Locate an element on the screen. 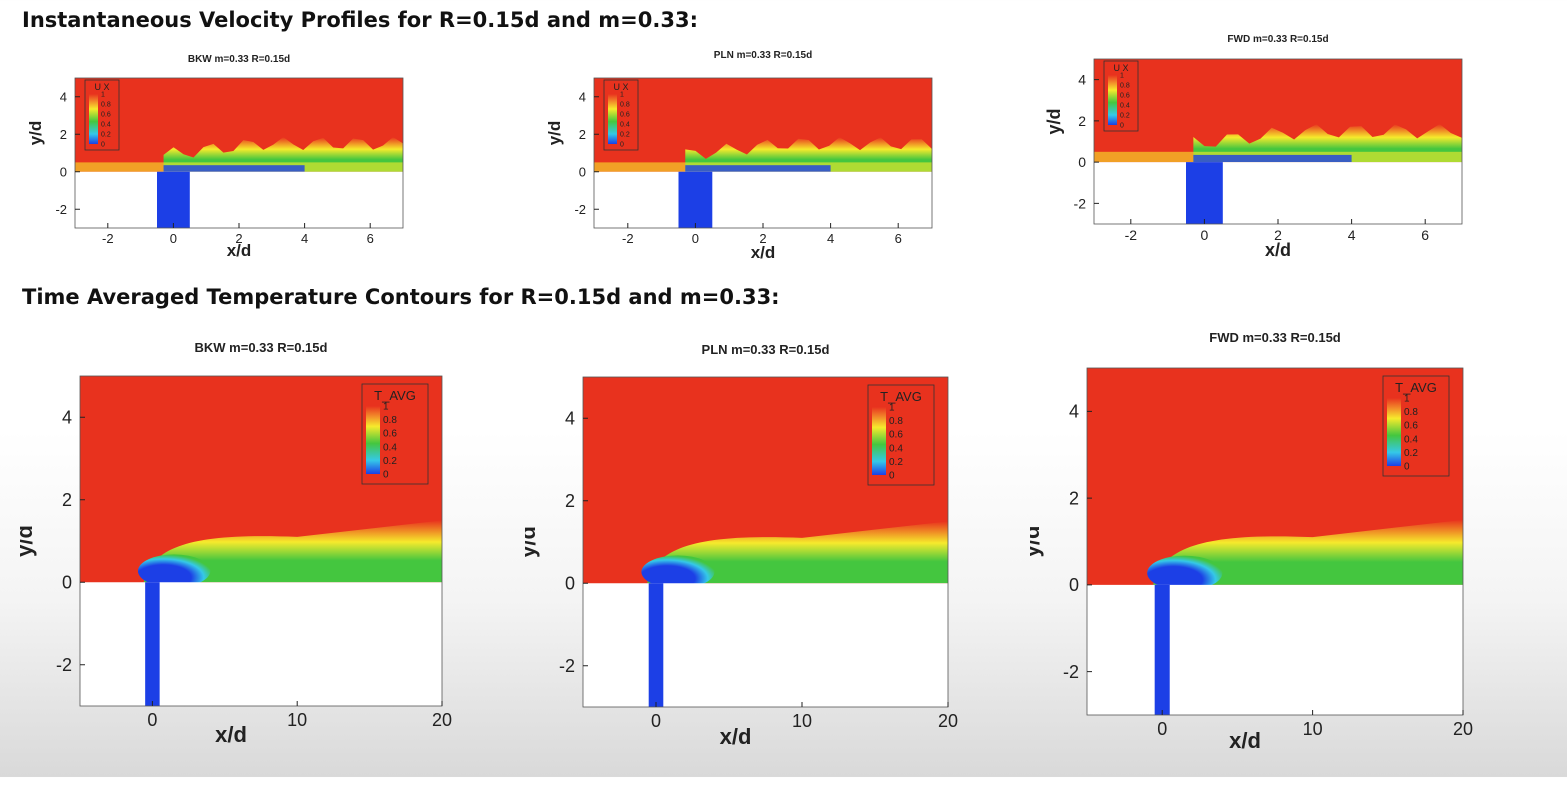 The height and width of the screenshot is (790, 1567). legend-value: 0.2 is located at coordinates (1411, 453).